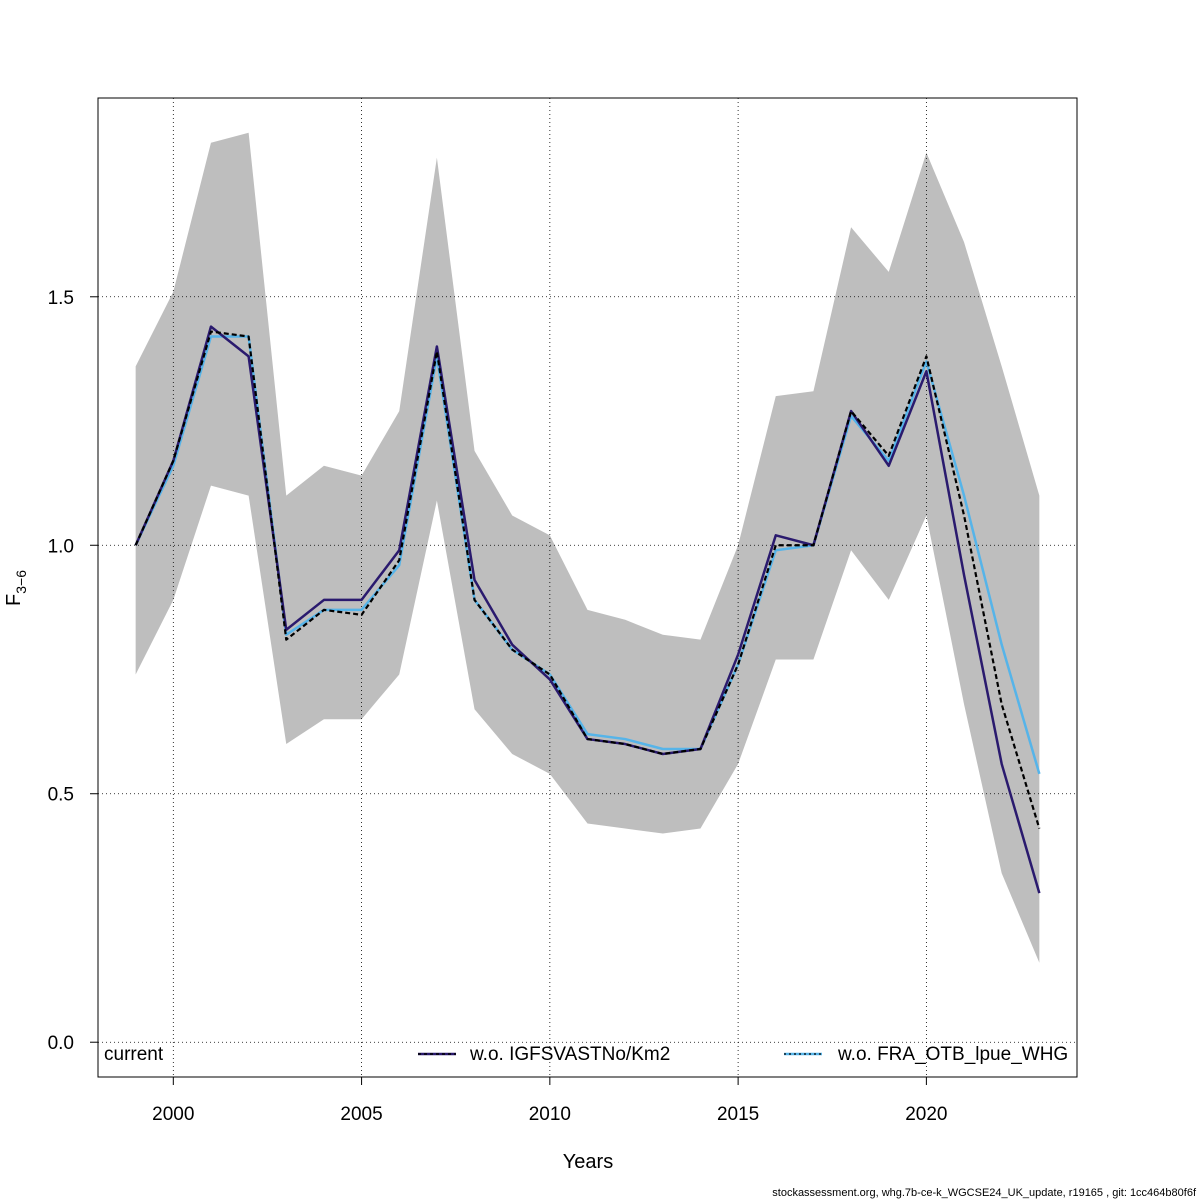  Describe the element at coordinates (21, 582) in the screenshot. I see `y-axis-title-subscript: 3−6` at that location.